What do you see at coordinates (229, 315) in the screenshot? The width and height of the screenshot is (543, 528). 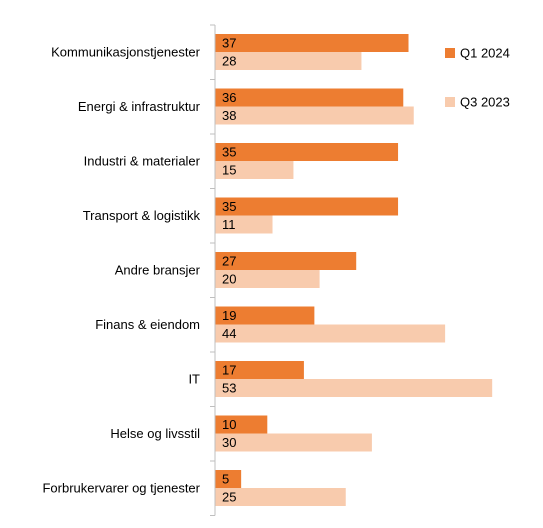 I see `value-label: 19` at bounding box center [229, 315].